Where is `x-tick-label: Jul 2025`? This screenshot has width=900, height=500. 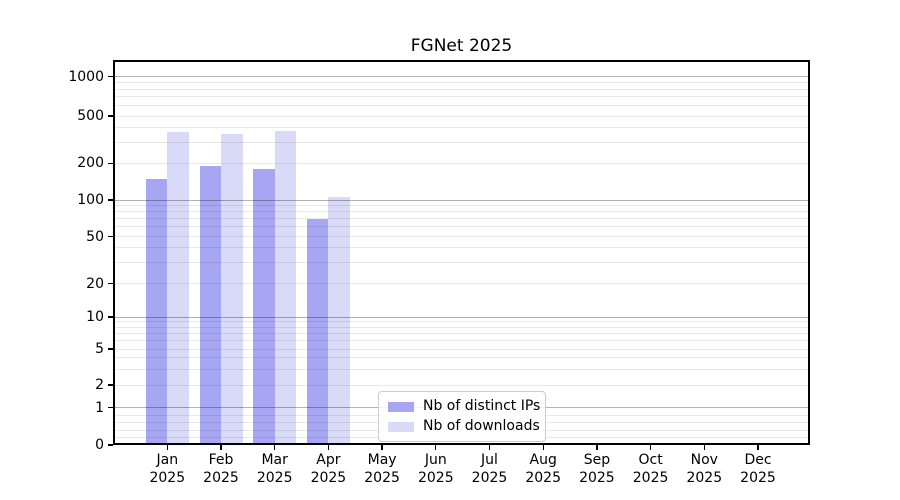
x-tick-label: Jul 2025 is located at coordinates (489, 469).